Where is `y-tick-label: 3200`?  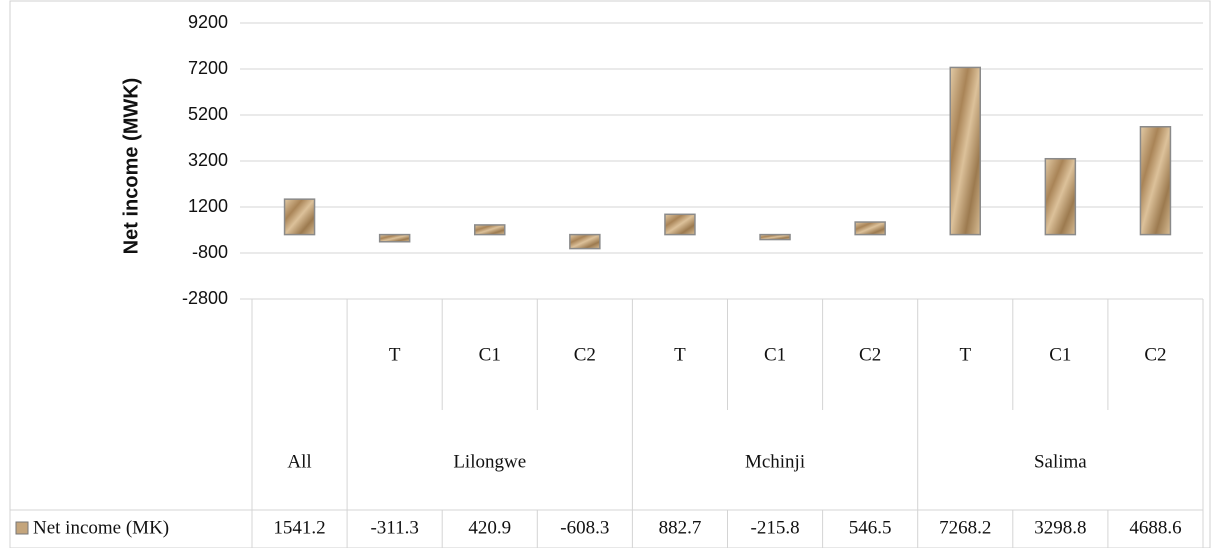
y-tick-label: 3200 is located at coordinates (208, 160).